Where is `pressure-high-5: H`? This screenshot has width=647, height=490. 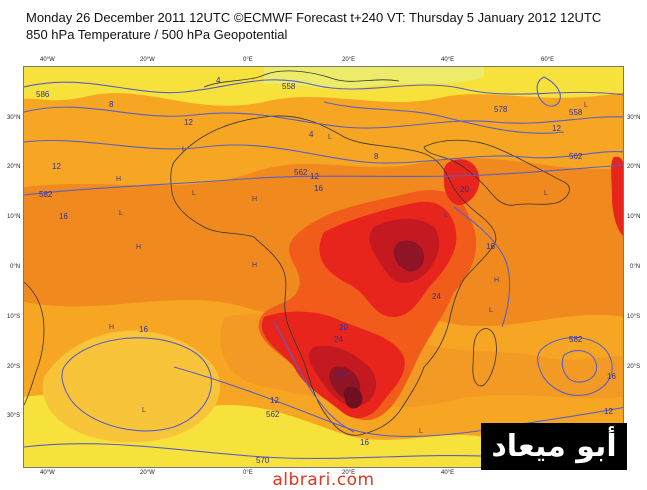 pressure-high-5: H is located at coordinates (111, 327).